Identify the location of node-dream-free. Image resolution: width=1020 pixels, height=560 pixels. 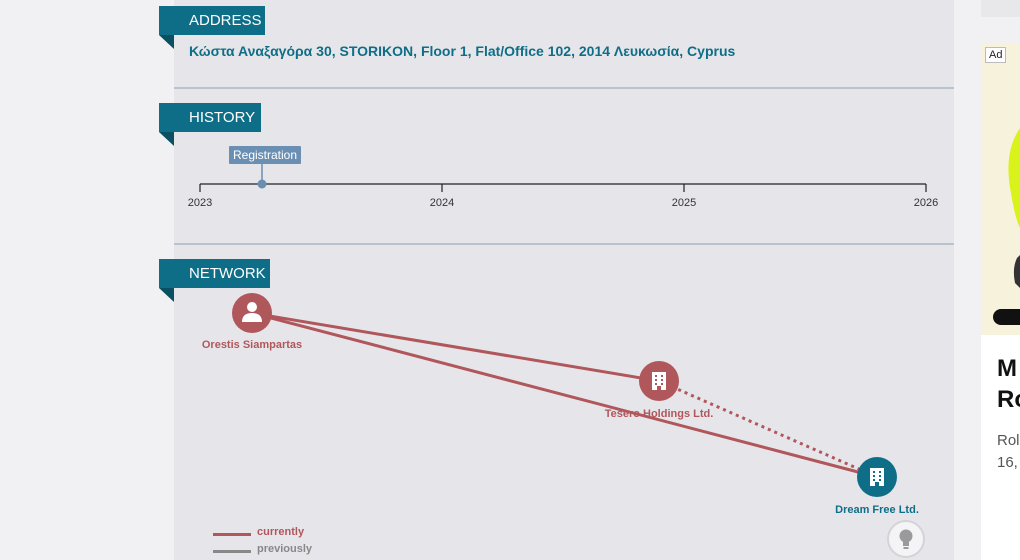
(877, 477).